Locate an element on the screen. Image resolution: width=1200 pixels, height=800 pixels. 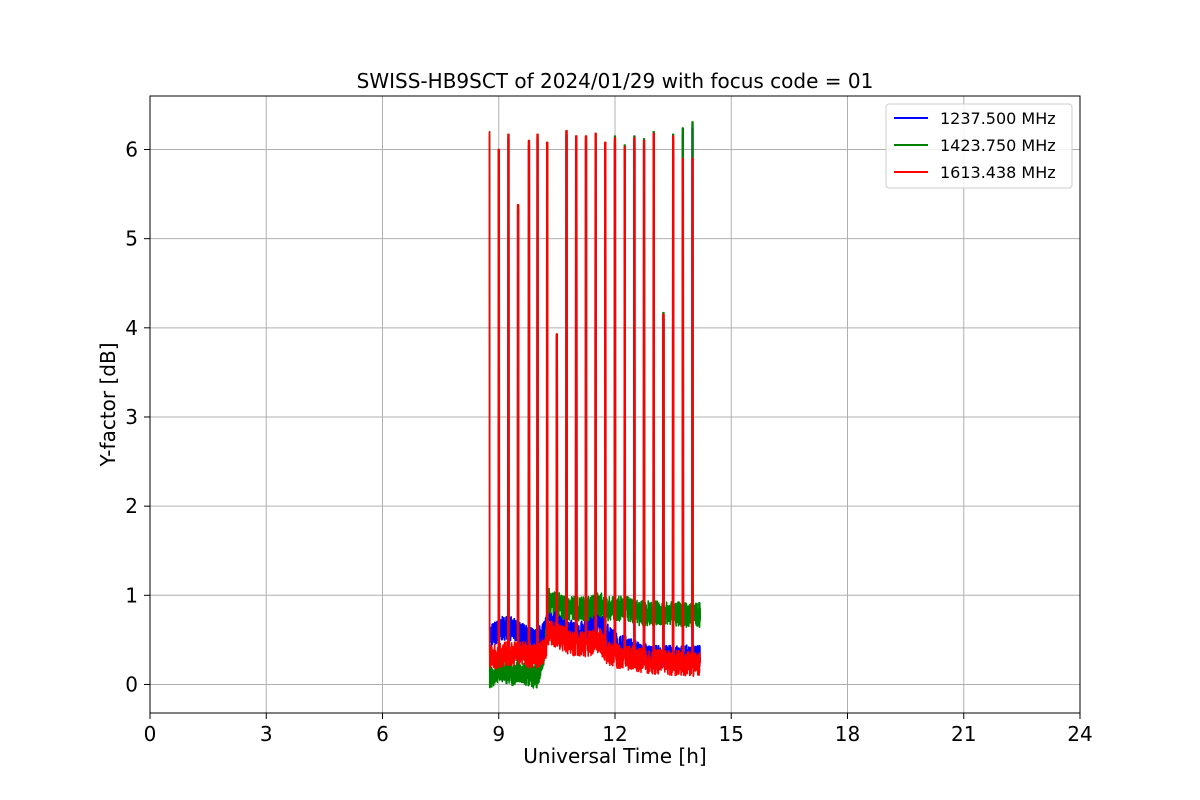
x-tick-label: 6 is located at coordinates (382, 734).